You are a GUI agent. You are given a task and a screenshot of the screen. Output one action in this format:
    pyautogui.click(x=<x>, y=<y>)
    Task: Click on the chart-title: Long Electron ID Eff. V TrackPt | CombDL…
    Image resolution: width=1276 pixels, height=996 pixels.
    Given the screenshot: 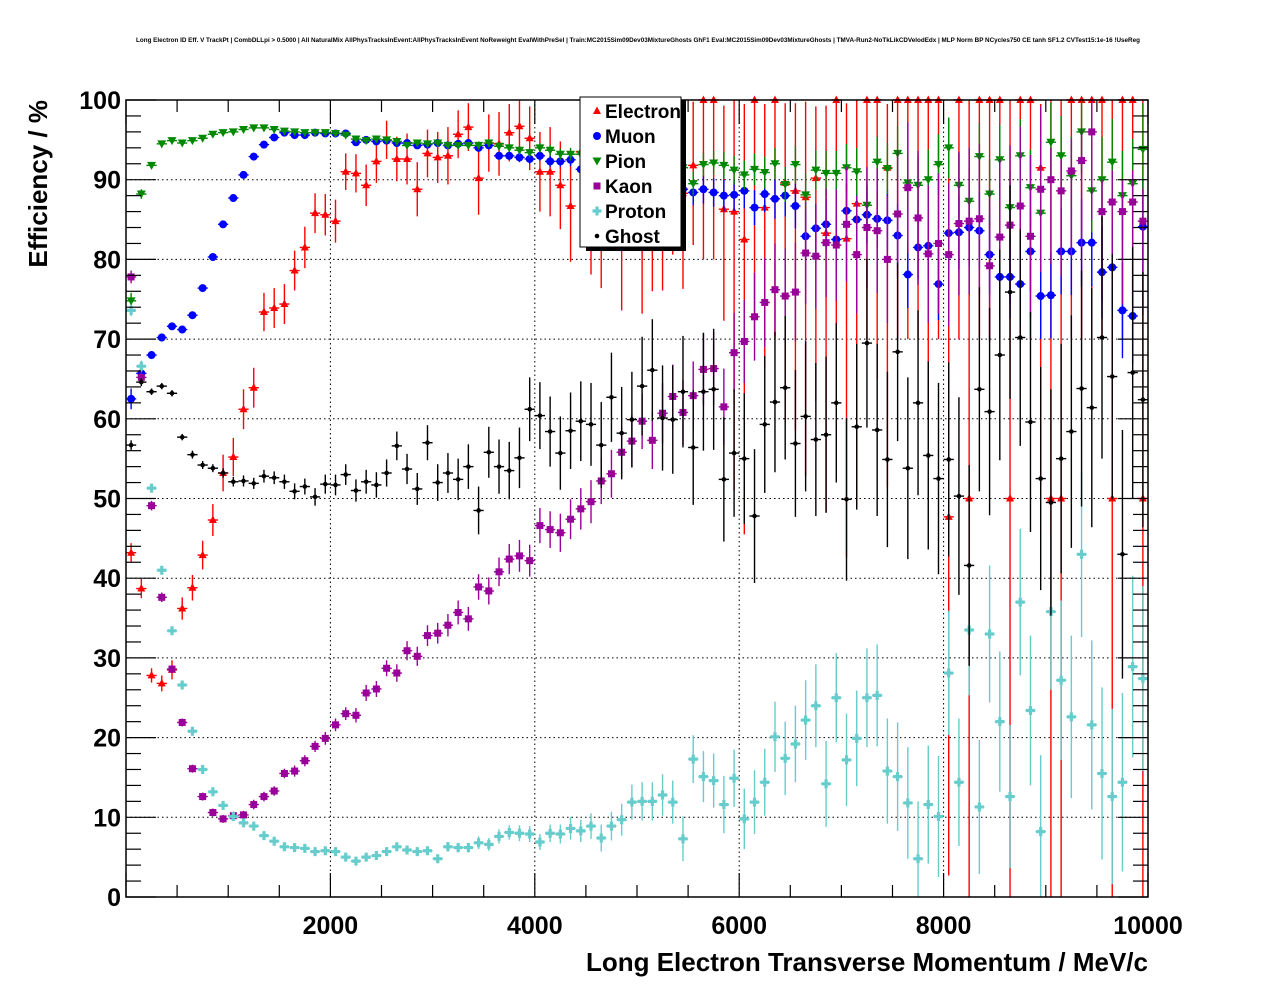 What is the action you would take?
    pyautogui.click(x=638, y=40)
    